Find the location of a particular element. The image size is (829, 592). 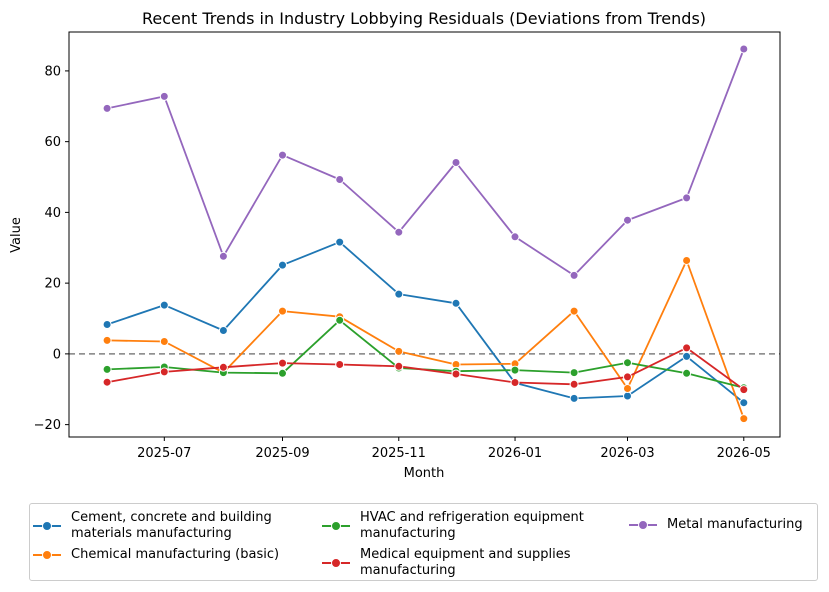

y-tick-label: −20 is located at coordinates (47, 425).